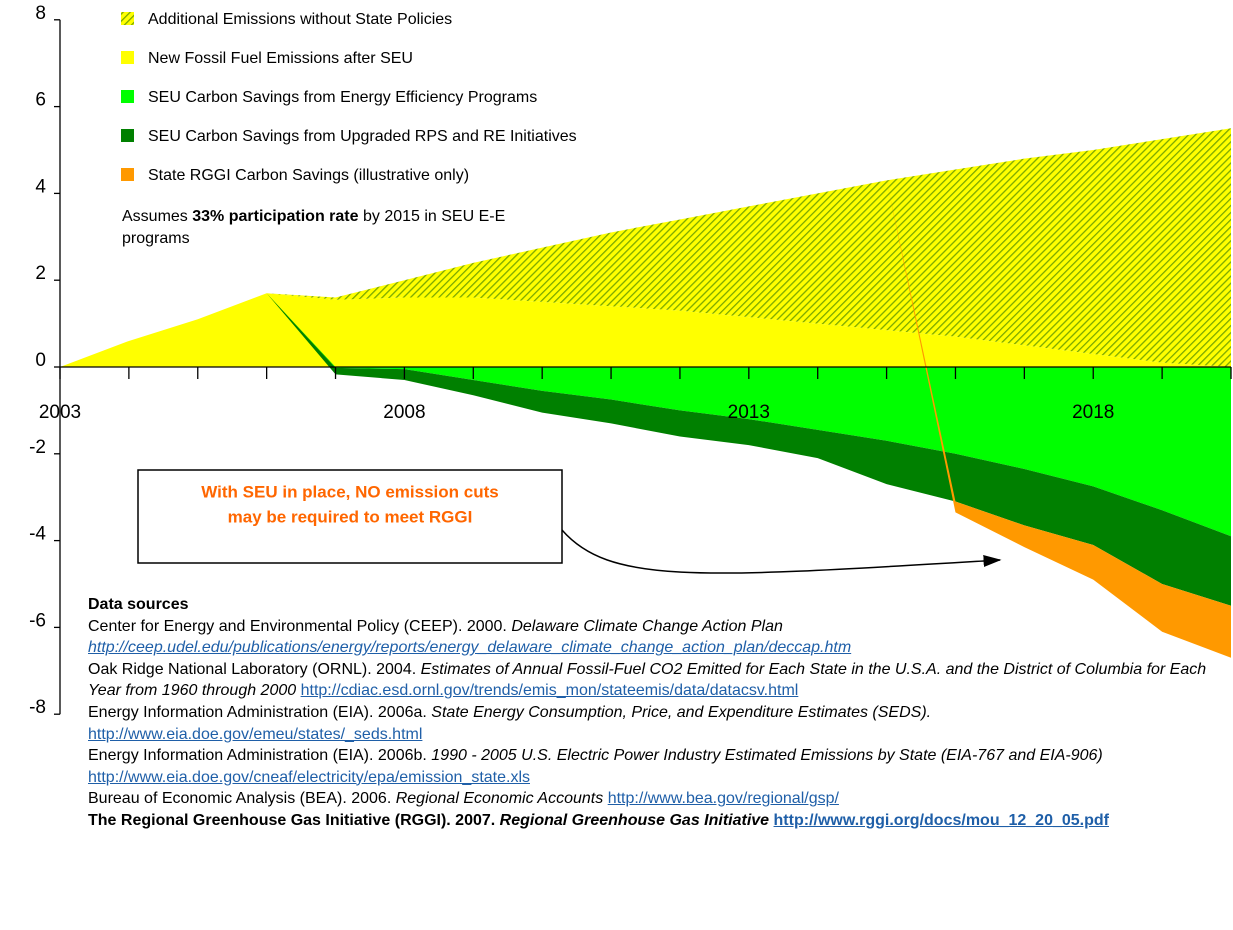 This screenshot has width=1233, height=930. I want to click on x-tick-label: 2018, so click(1093, 412).